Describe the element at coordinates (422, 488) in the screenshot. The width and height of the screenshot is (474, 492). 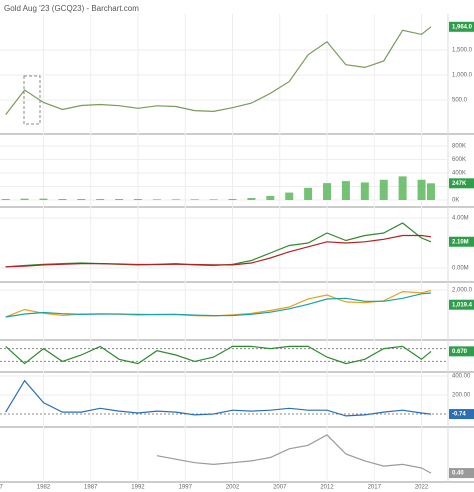
I see `x-tick-label: 2022` at that location.